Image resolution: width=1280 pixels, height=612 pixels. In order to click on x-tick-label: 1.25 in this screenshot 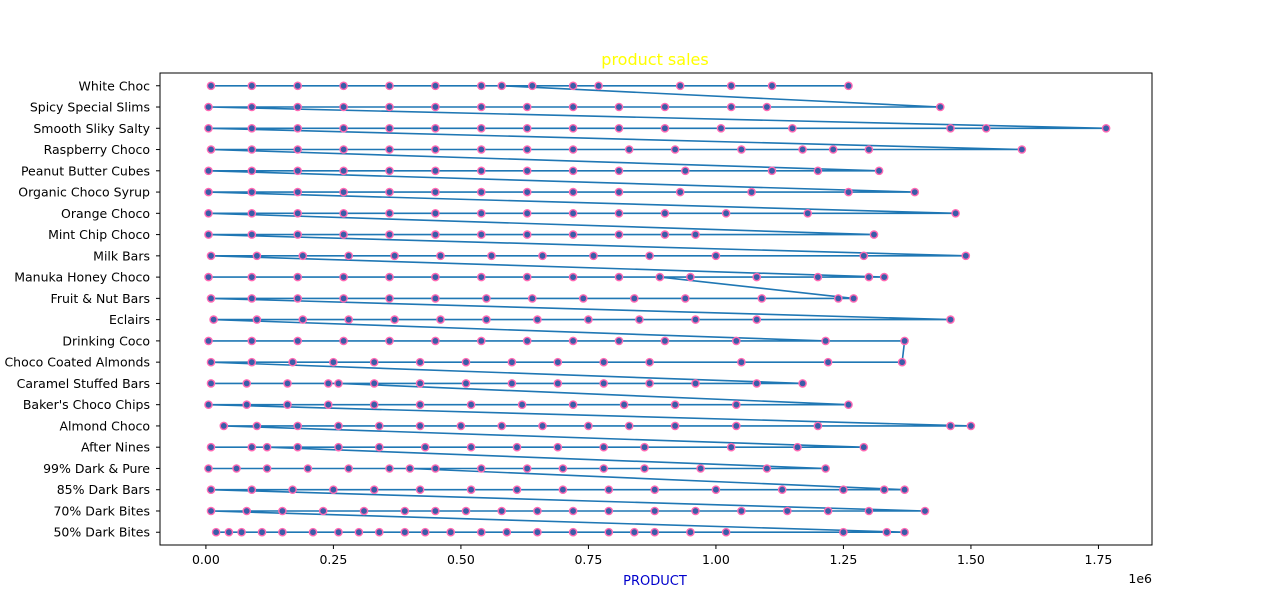, I will do `click(844, 559)`.